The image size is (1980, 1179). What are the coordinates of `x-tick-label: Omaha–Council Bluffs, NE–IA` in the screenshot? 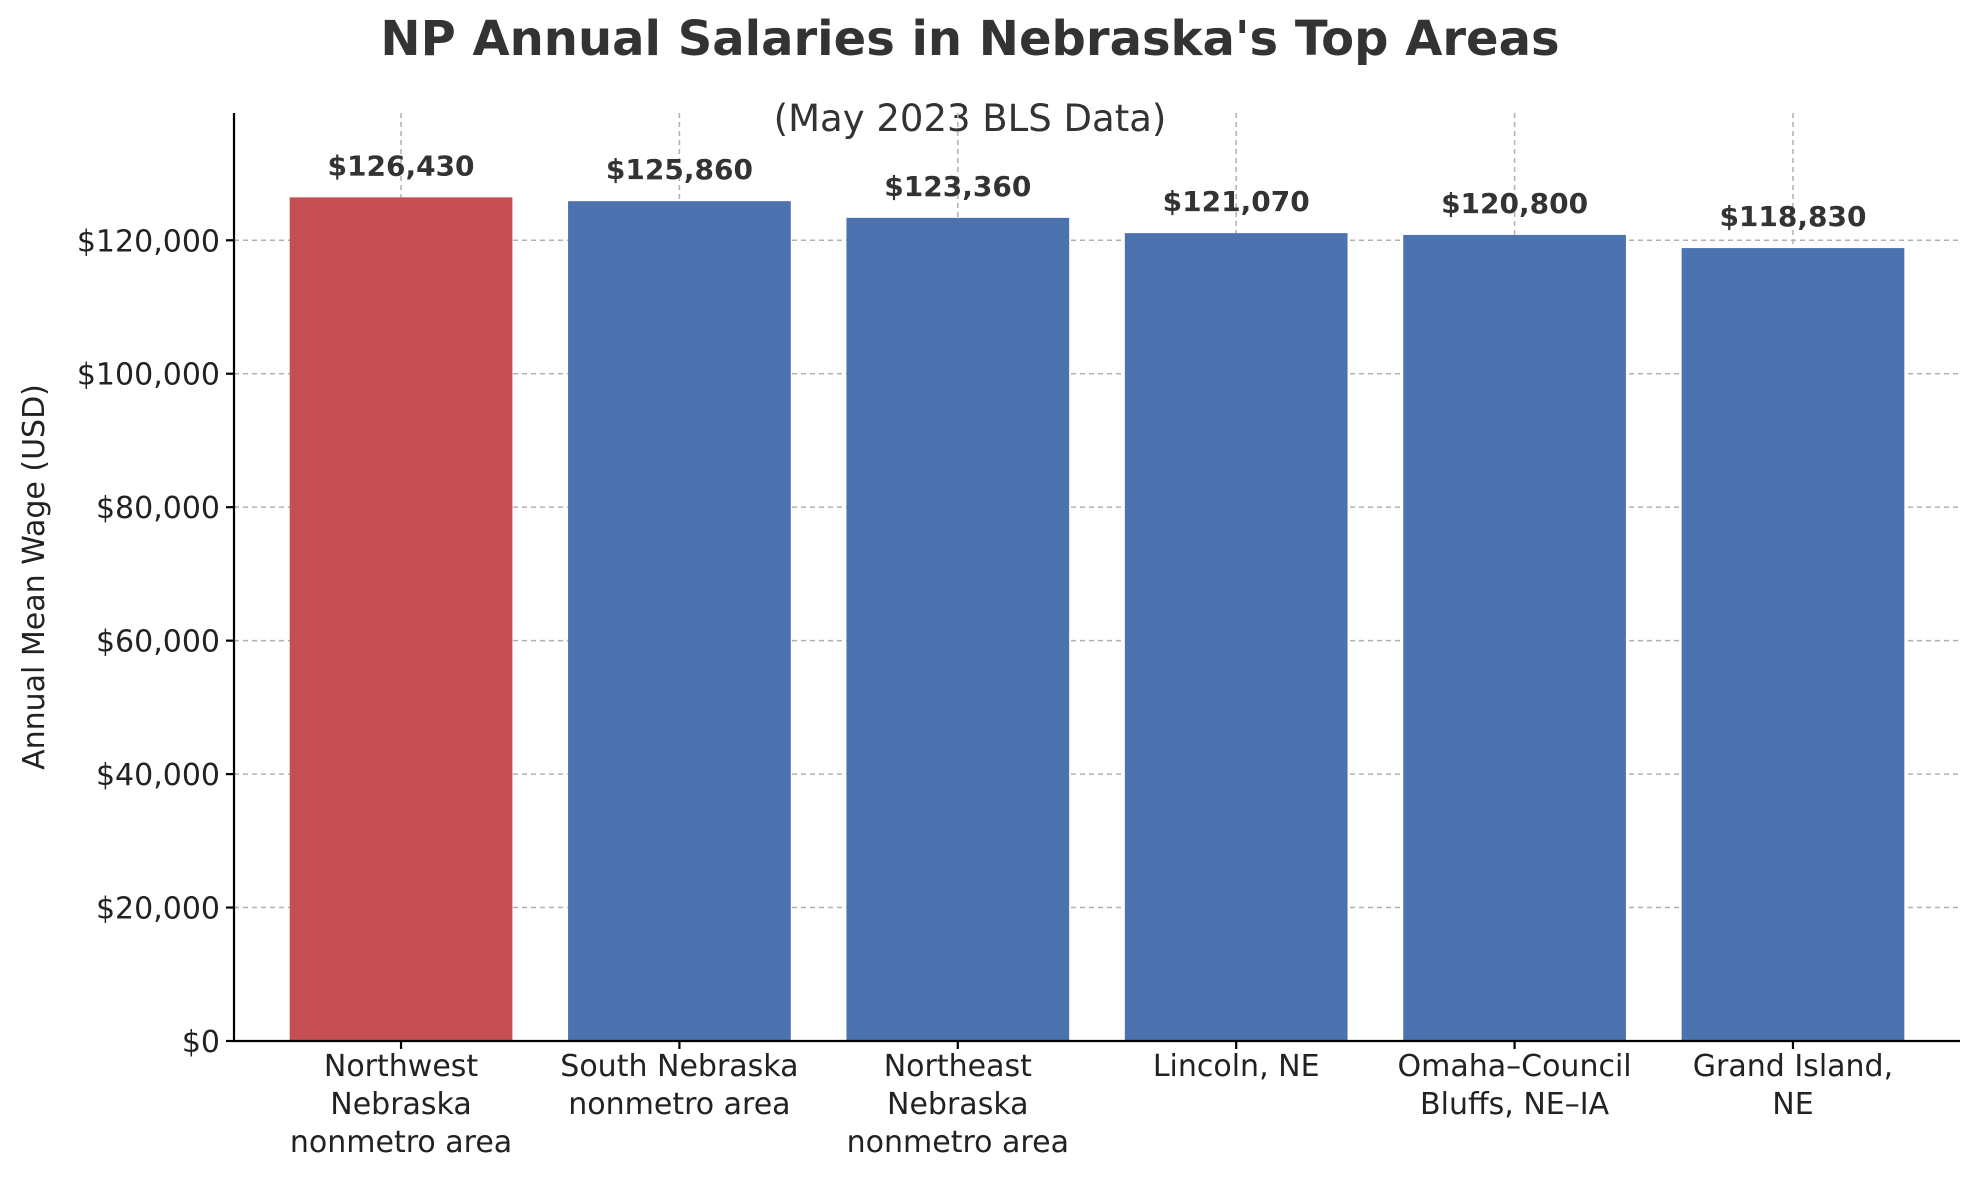 It's located at (1515, 1085).